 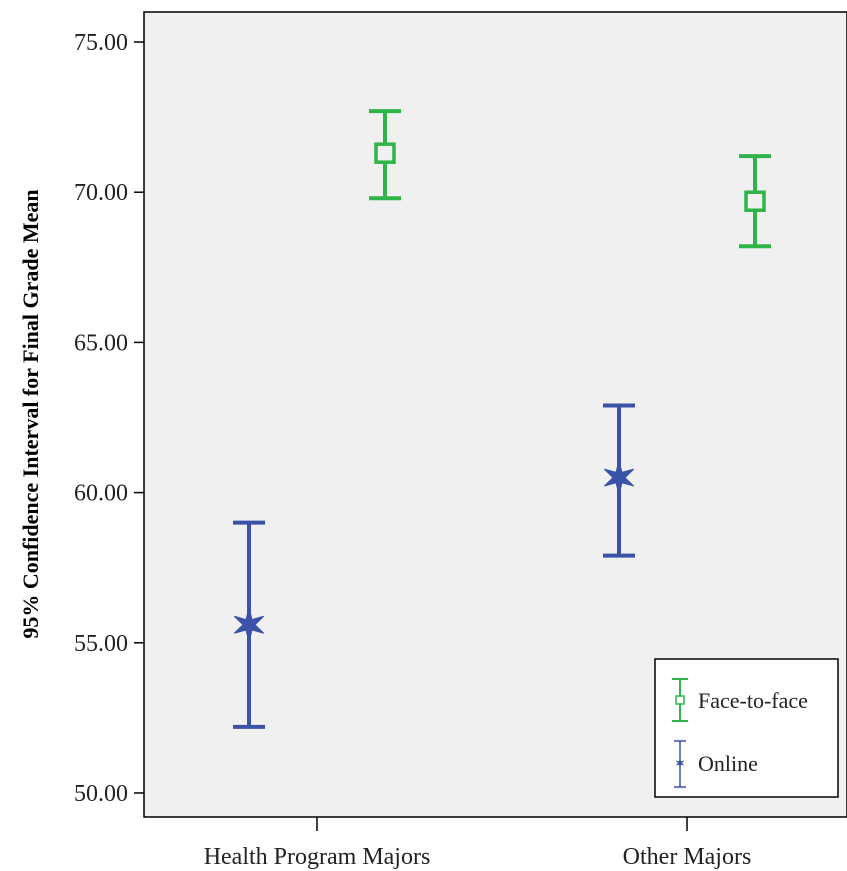 I want to click on legend: Face-to-face Online, so click(x=746, y=728).